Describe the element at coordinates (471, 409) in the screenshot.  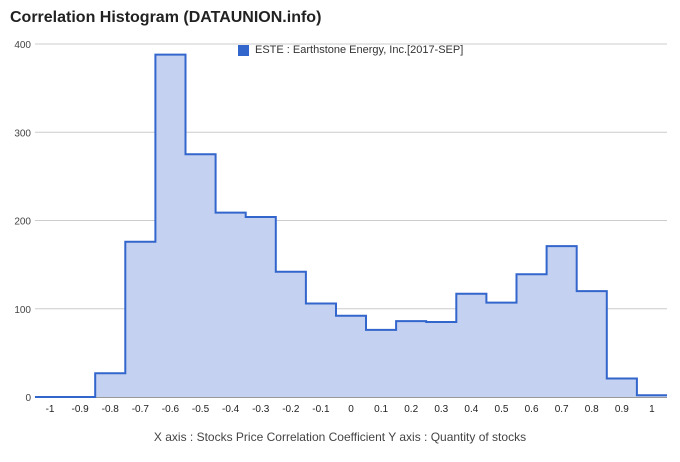
I see `x-tick-label: 0.4` at that location.